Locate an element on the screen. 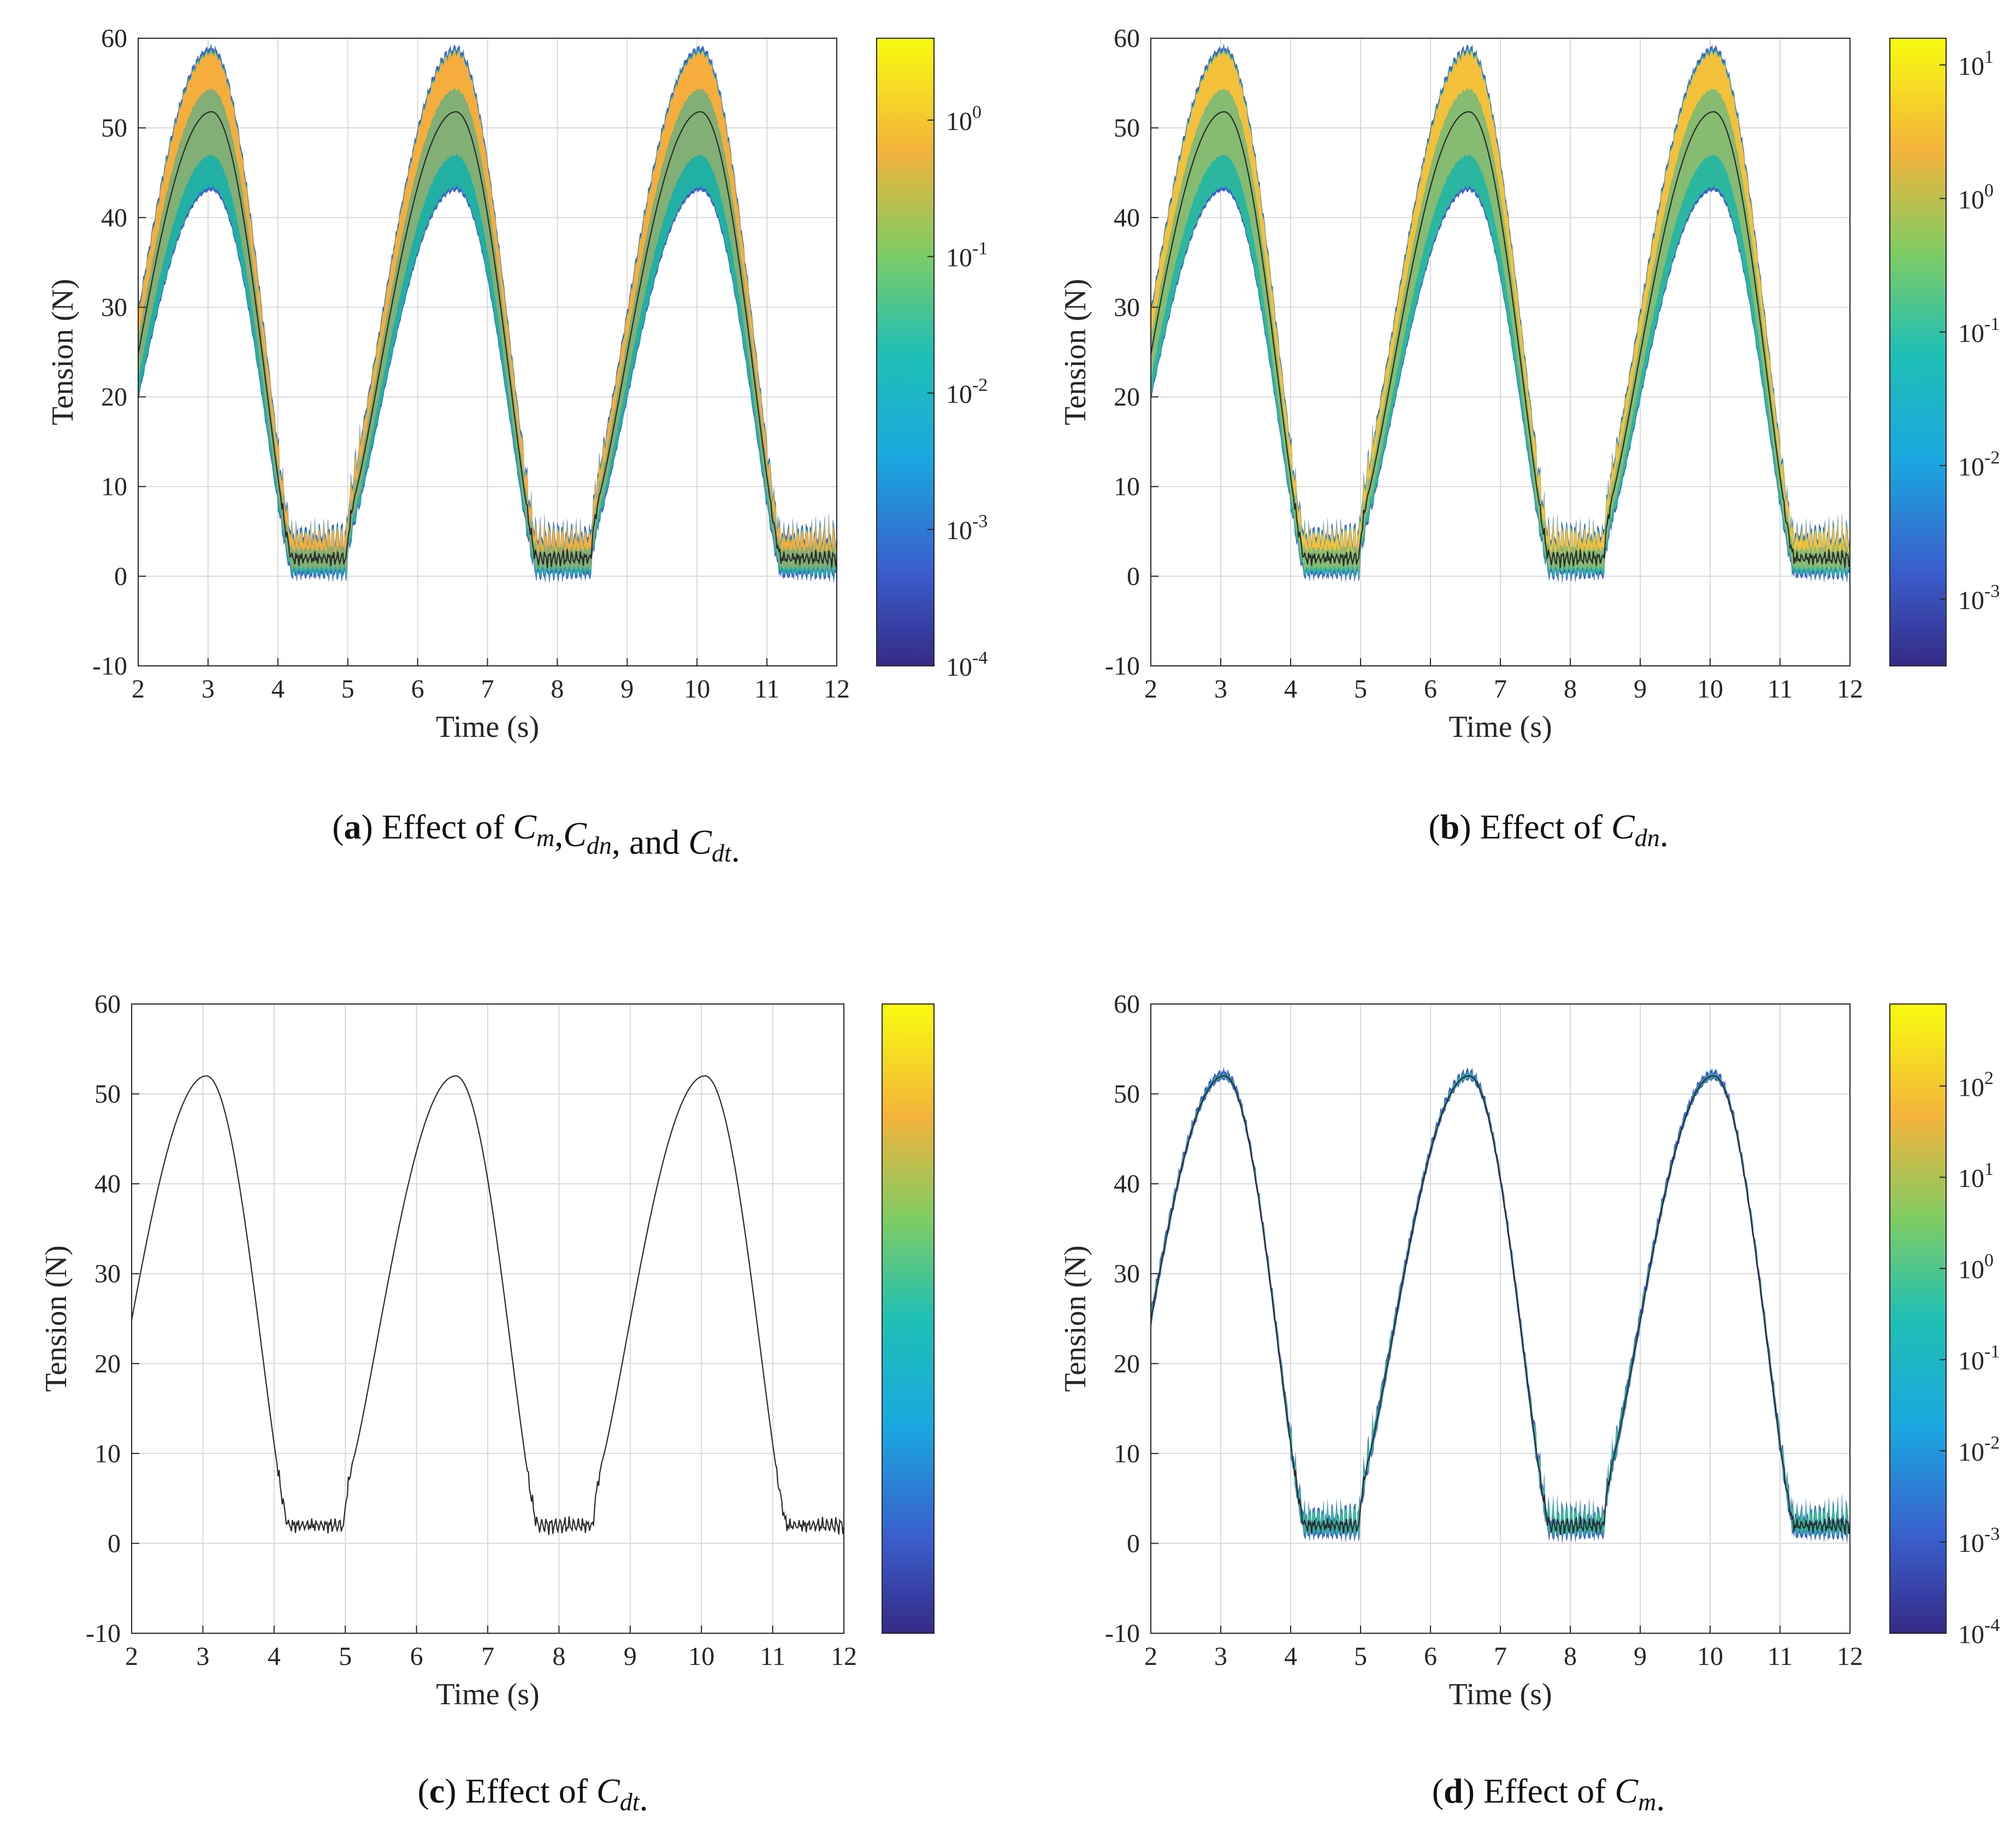  colorbar-tick-exponent: -2 is located at coordinates (1992, 457).